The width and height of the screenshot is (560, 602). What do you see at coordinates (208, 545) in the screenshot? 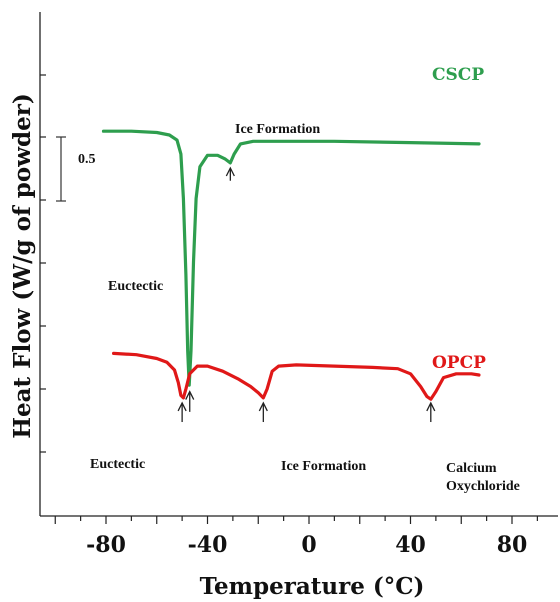
I see `x-tick-label: -40` at bounding box center [208, 545].